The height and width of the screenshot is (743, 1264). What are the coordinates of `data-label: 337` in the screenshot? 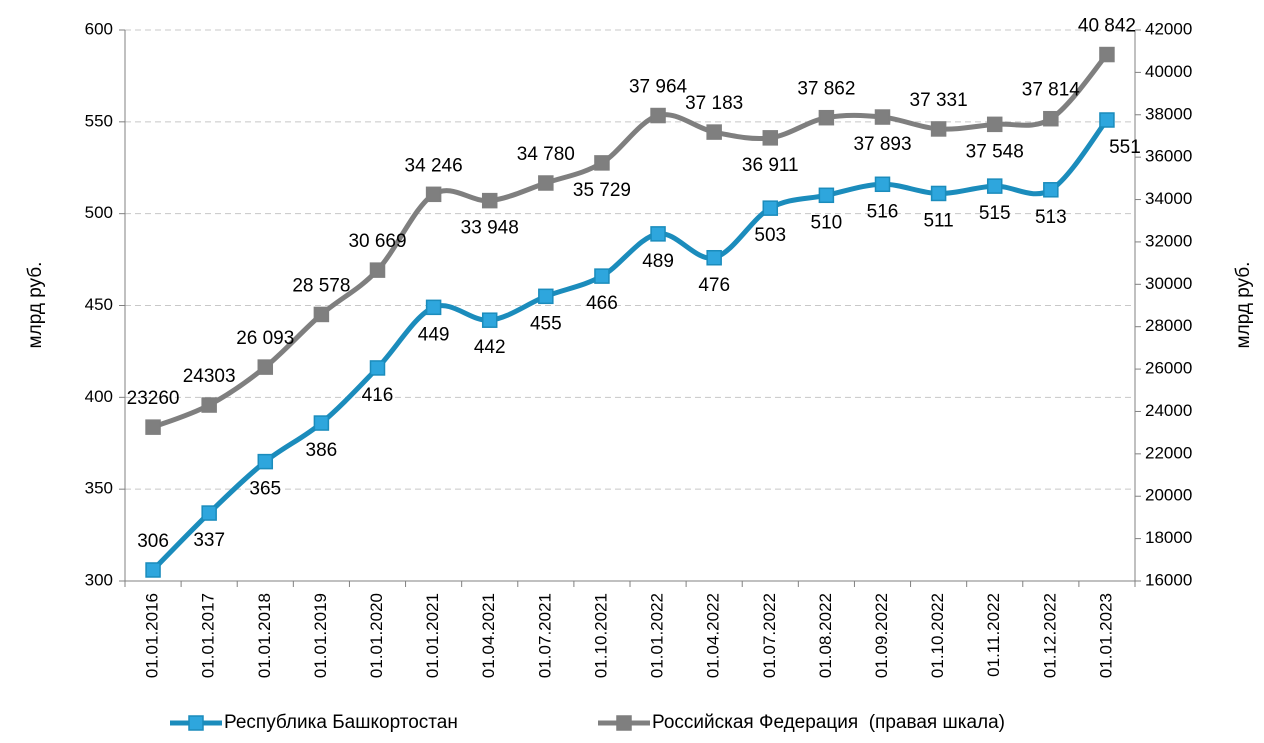 It's located at (209, 540).